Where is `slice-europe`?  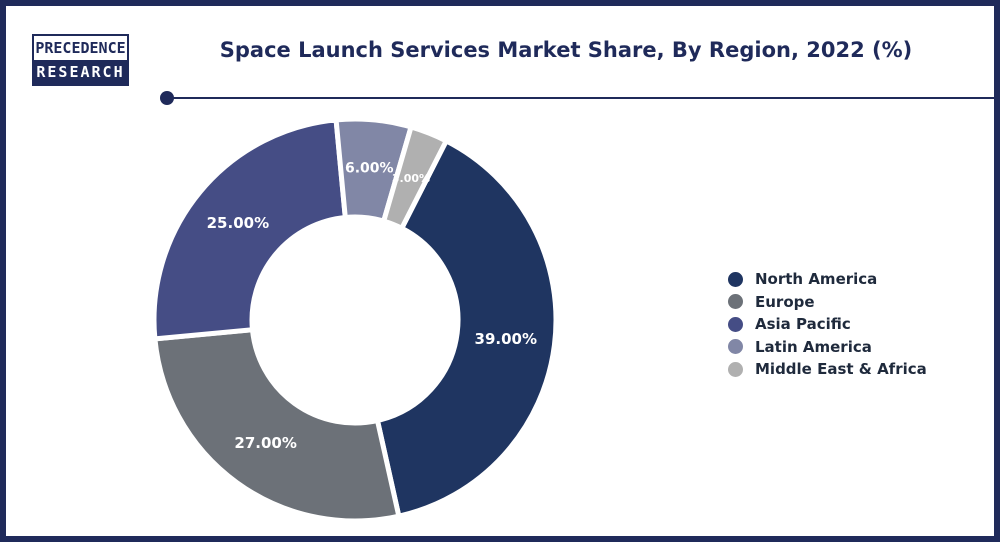 slice-europe is located at coordinates (277, 425).